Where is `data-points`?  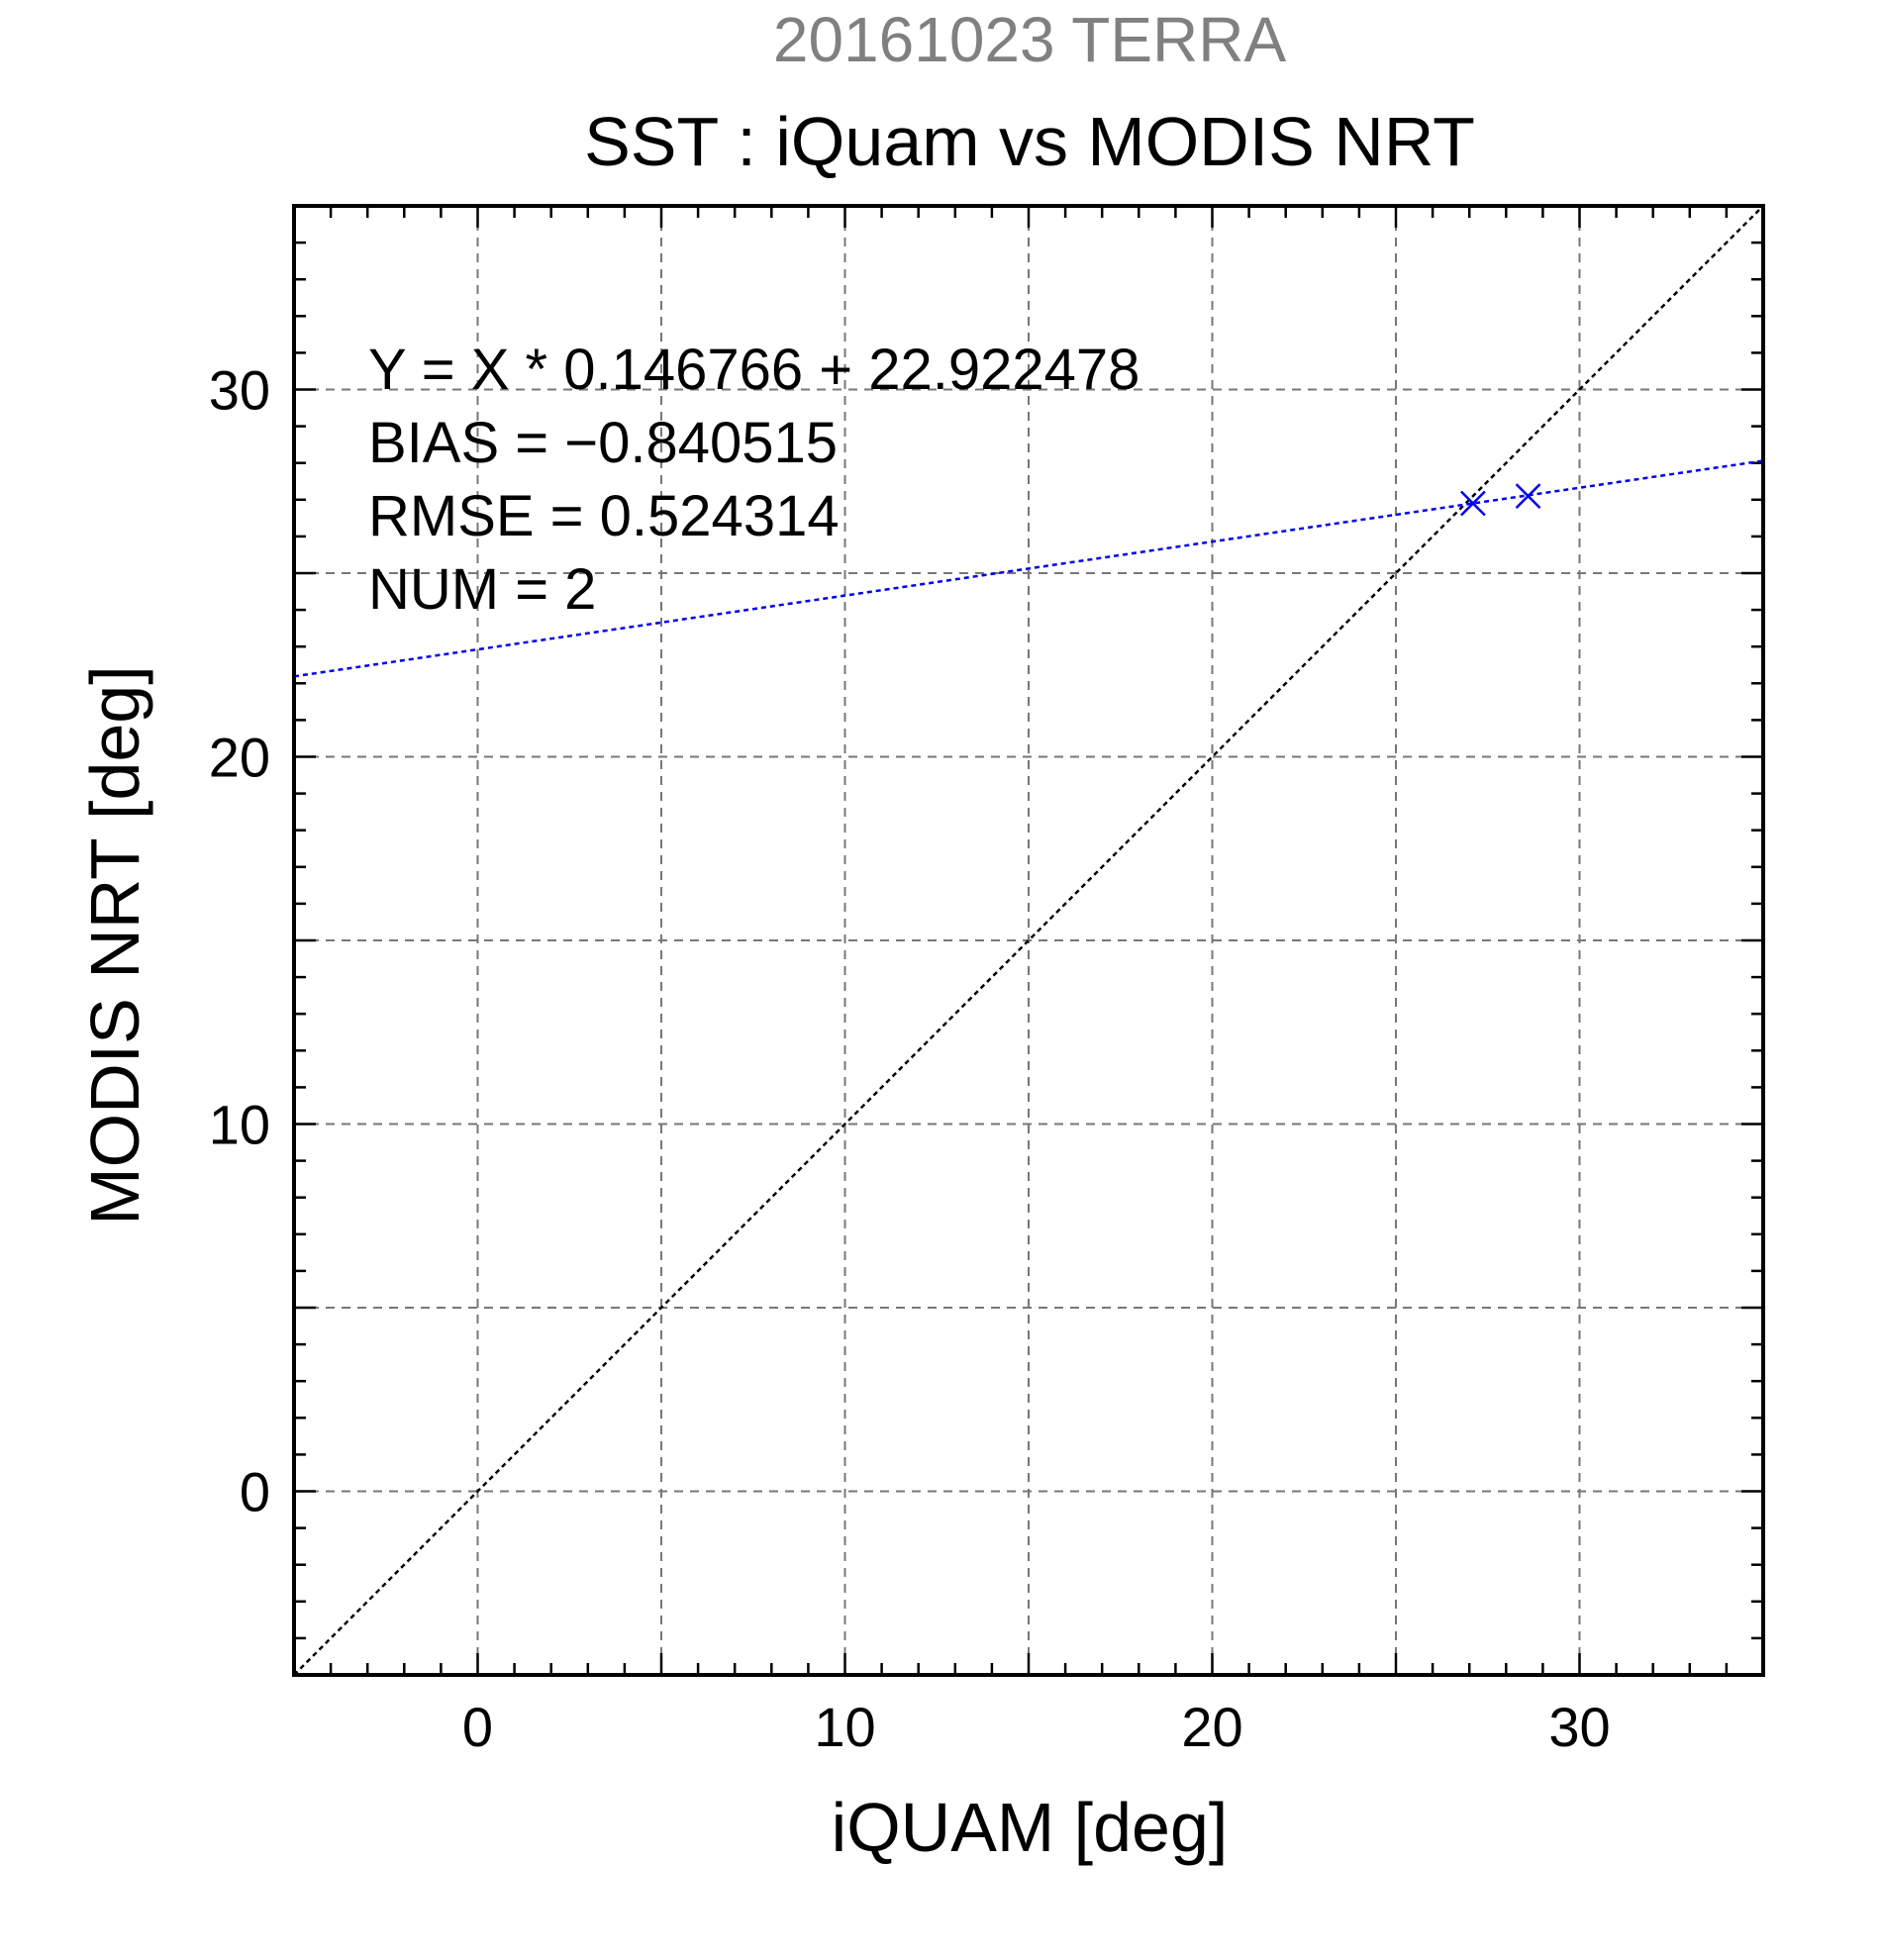
data-points is located at coordinates (1501, 500).